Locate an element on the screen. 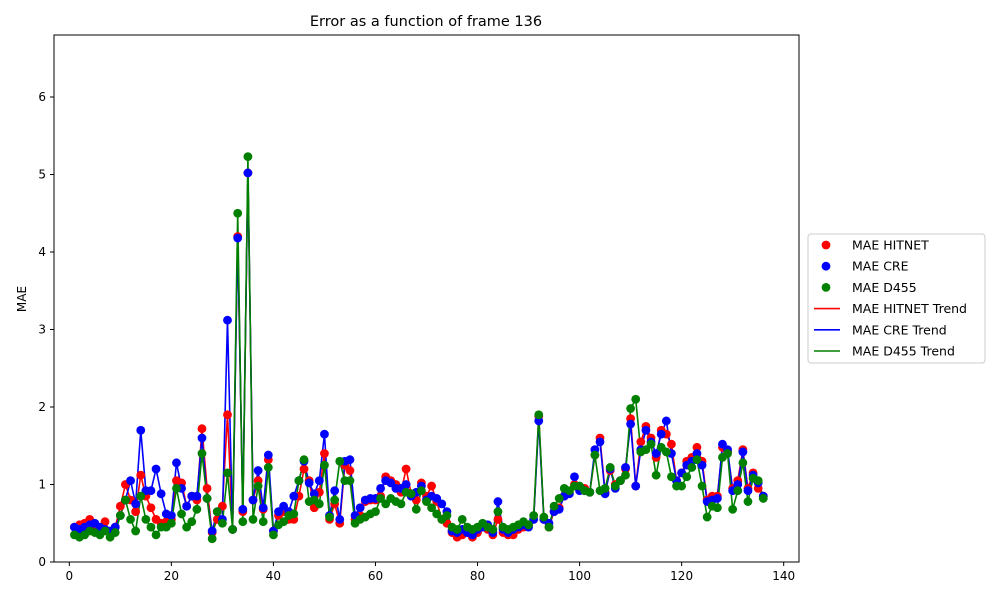  legend-label: MAE HITNET Trend is located at coordinates (909, 308).